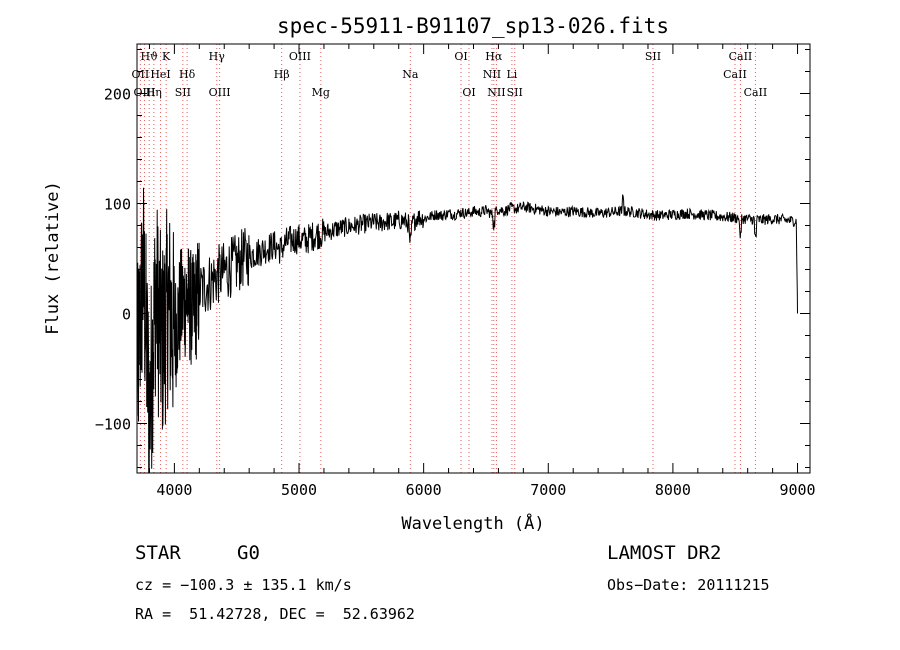 Image resolution: width=900 pixels, height=650 pixels. Describe the element at coordinates (472, 523) in the screenshot. I see `x-axis-label: Wavelength (Å)` at that location.